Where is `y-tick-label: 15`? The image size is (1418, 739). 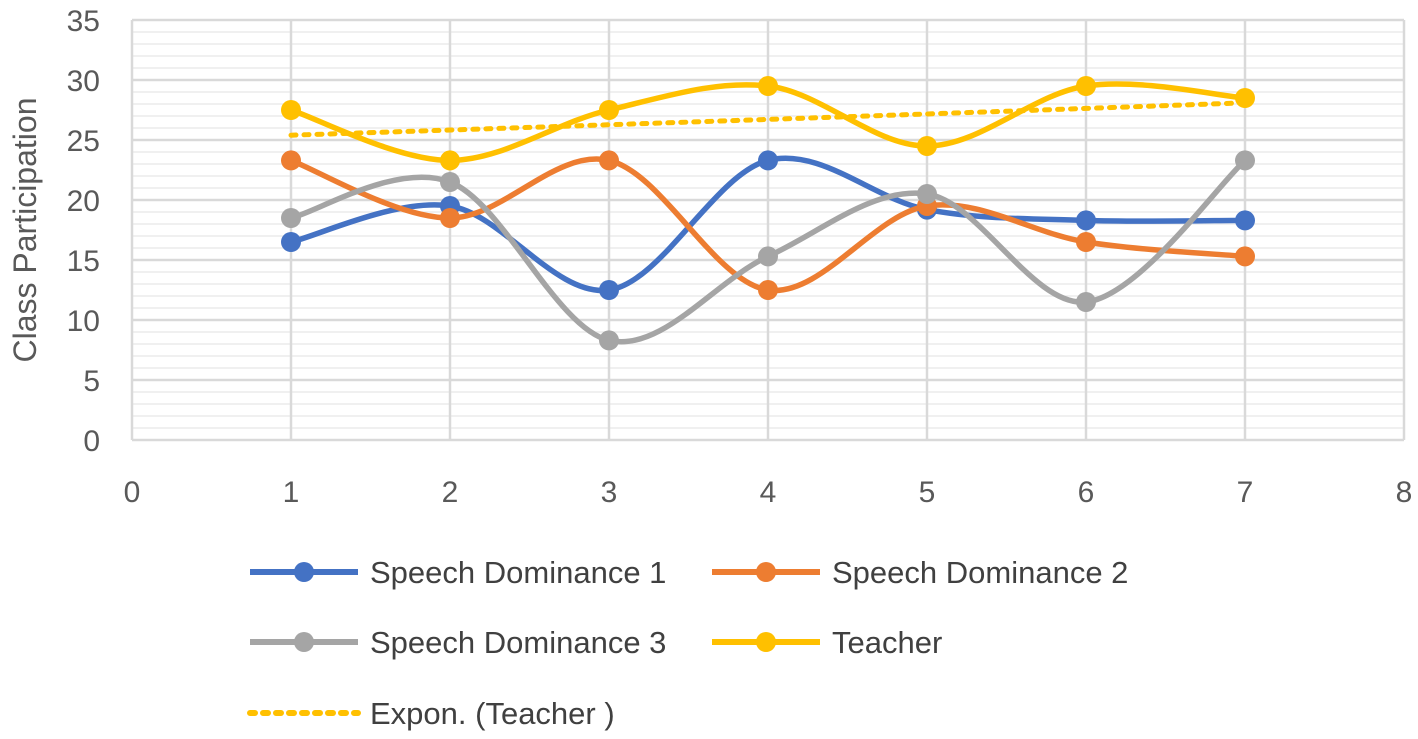
y-tick-label: 15 is located at coordinates (83, 261).